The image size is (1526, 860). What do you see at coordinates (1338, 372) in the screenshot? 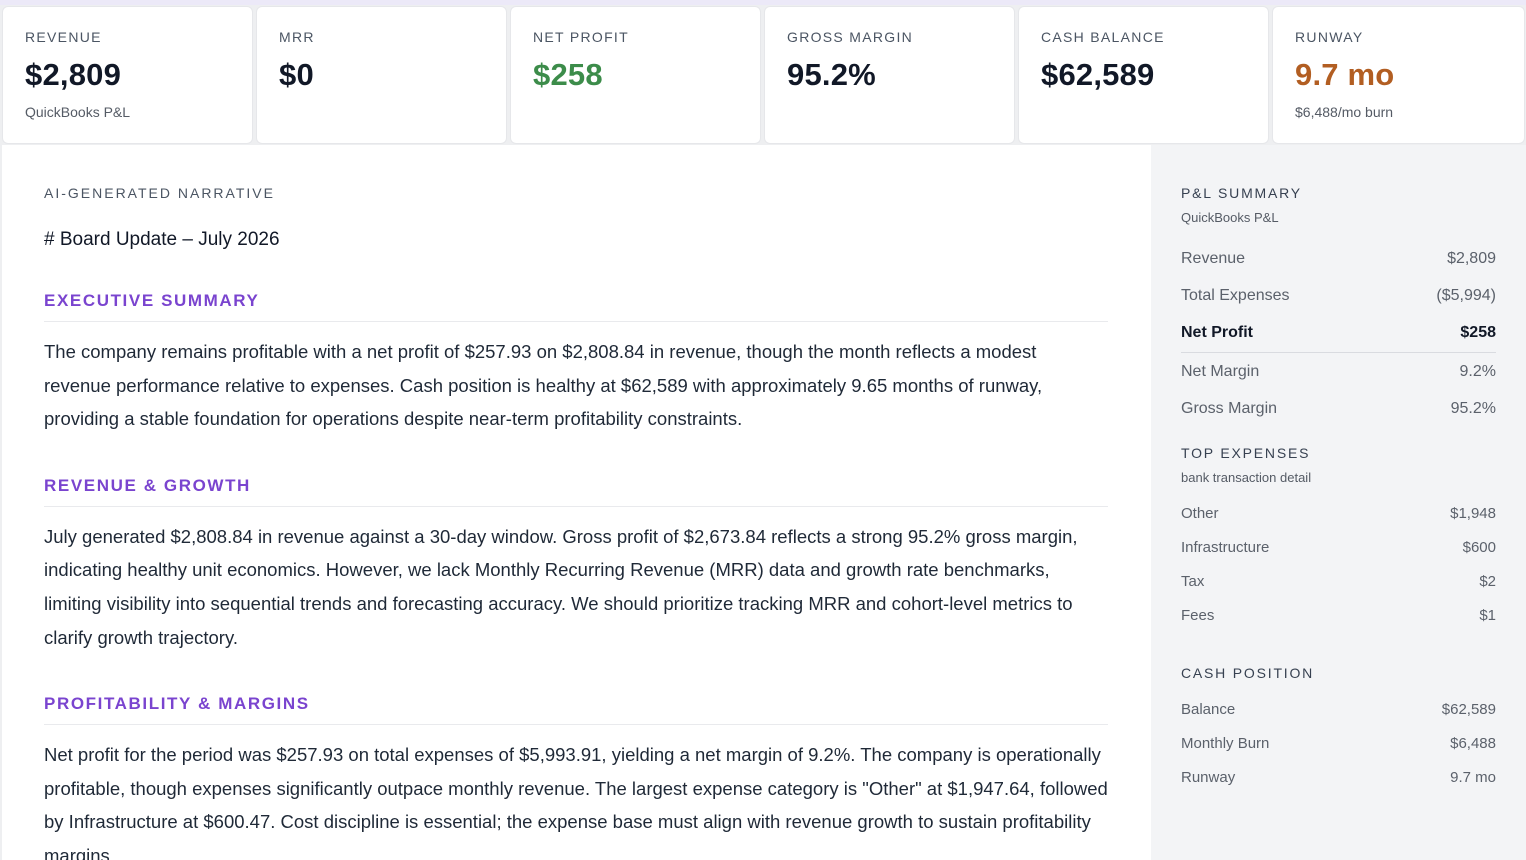
I see `pl-row-net-margin: Net Margin 9.2%` at bounding box center [1338, 372].